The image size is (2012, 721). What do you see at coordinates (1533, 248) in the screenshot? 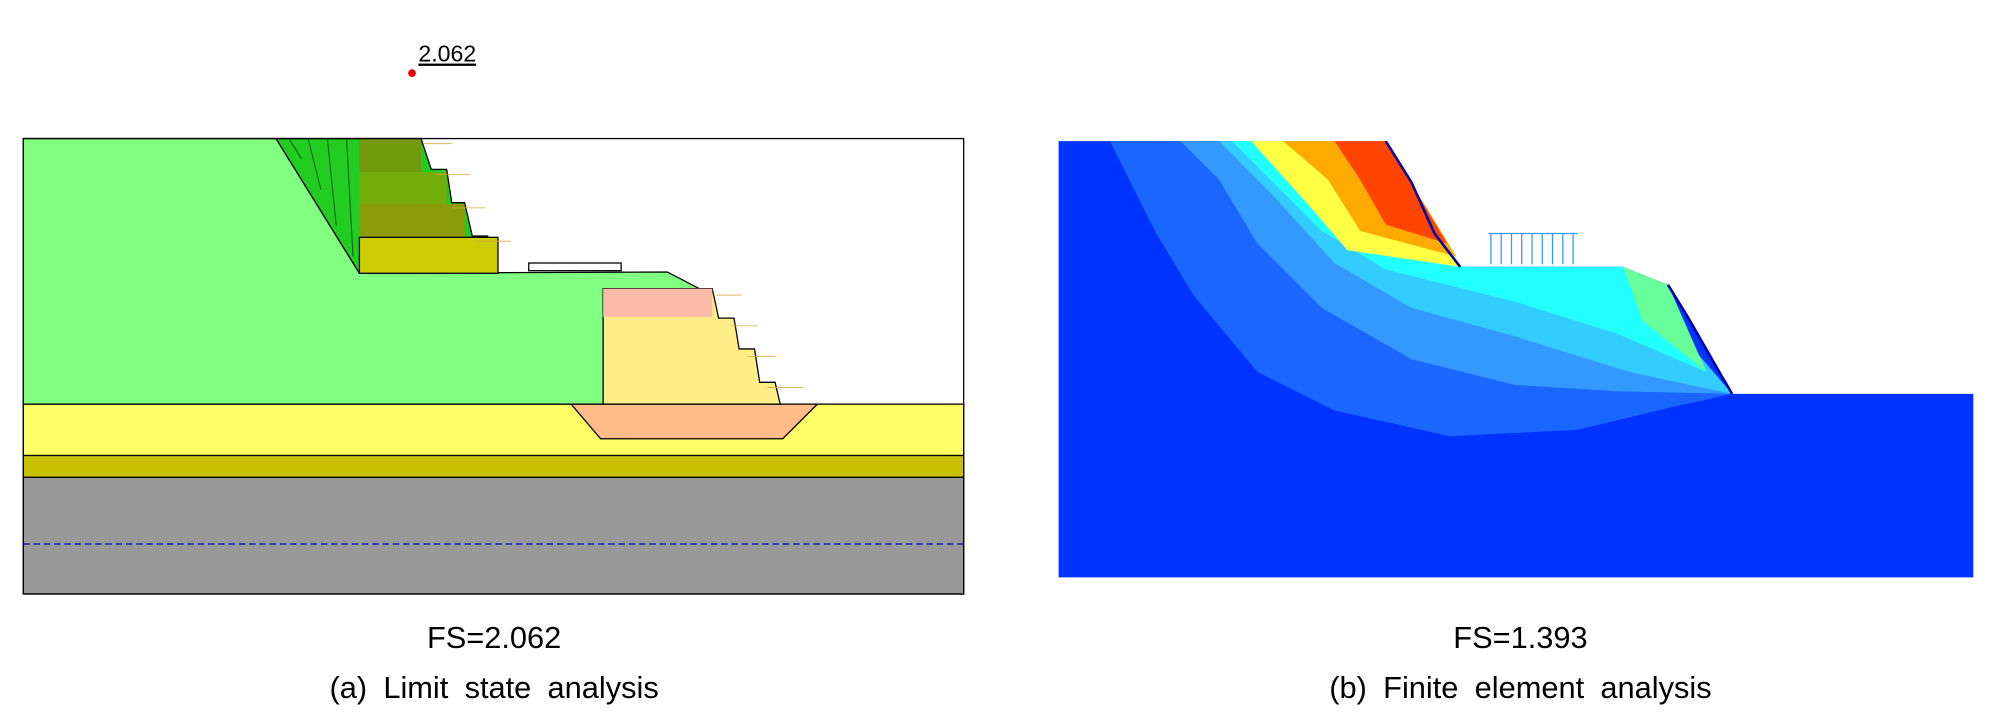
I see `load-arrows` at bounding box center [1533, 248].